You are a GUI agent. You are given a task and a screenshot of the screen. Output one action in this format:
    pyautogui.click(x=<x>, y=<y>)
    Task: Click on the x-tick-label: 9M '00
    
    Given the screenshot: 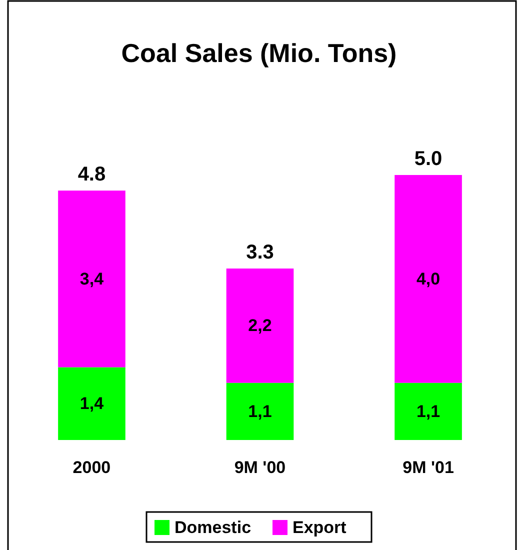 What is the action you would take?
    pyautogui.click(x=260, y=467)
    